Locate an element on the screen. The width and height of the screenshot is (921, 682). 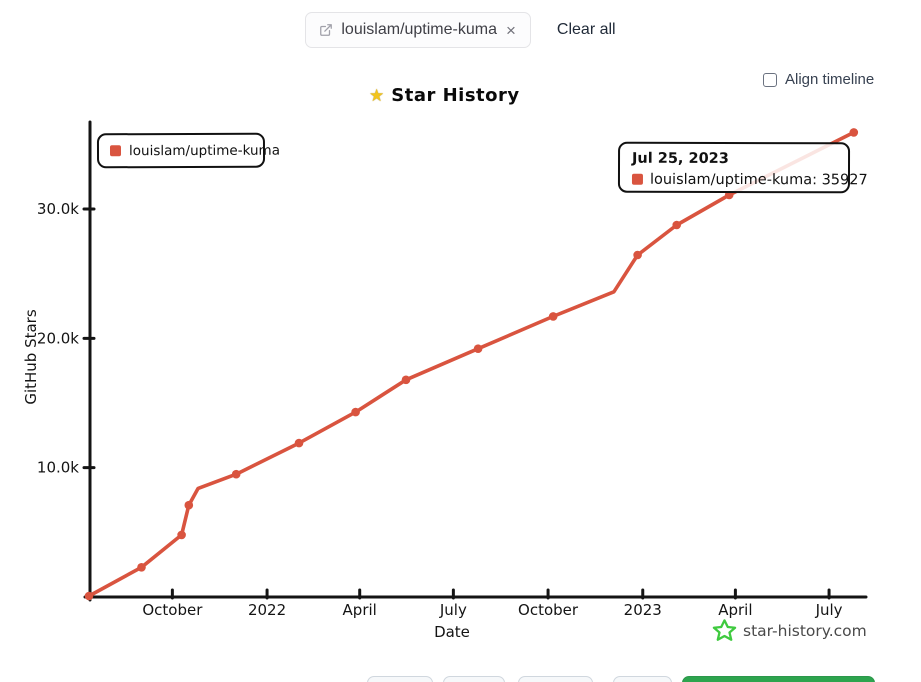
chart-title-text: Star History is located at coordinates (455, 95).